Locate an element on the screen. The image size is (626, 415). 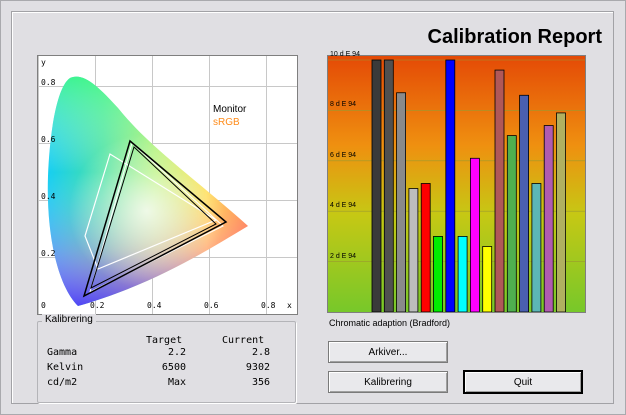
luminance-target: Max is located at coordinates (176, 382).